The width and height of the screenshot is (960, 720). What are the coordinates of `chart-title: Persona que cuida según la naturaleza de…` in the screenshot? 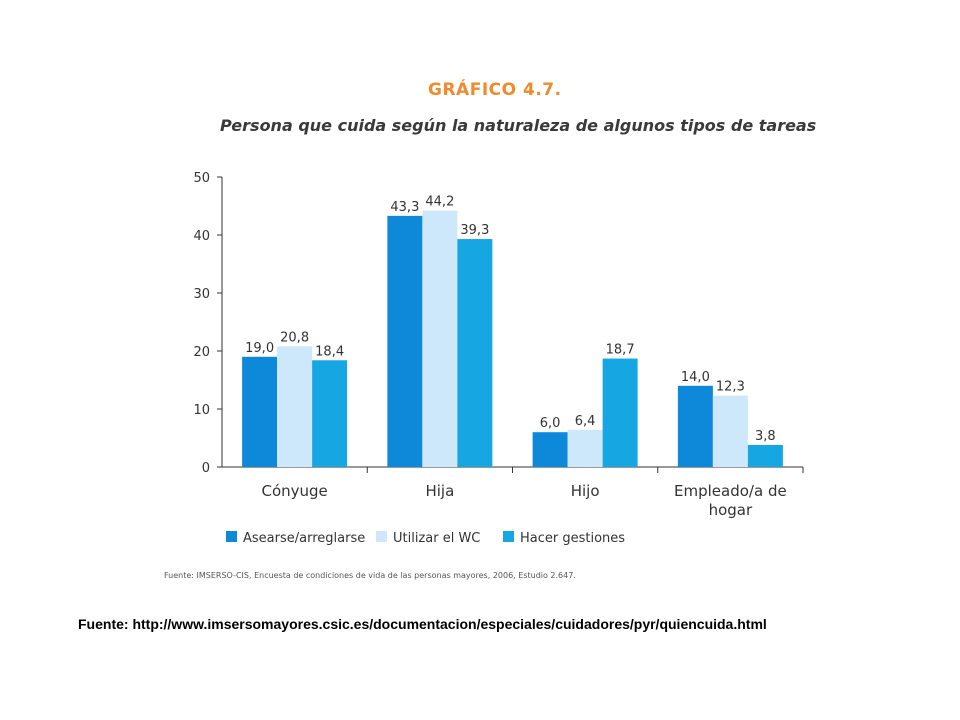 It's located at (518, 125).